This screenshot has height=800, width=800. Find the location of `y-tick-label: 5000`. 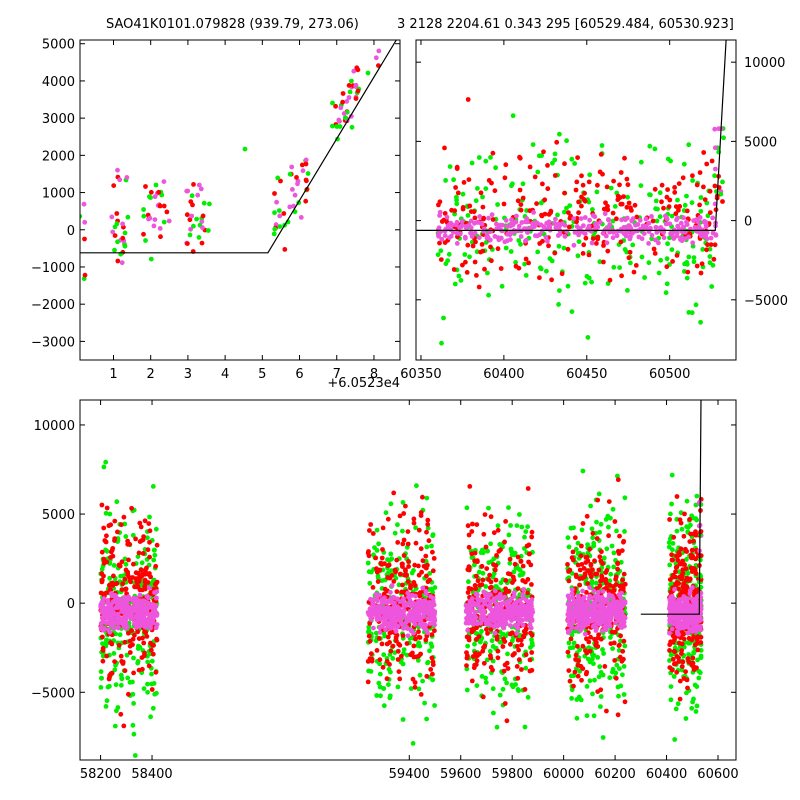

y-tick-label: 5000 is located at coordinates (58, 45).